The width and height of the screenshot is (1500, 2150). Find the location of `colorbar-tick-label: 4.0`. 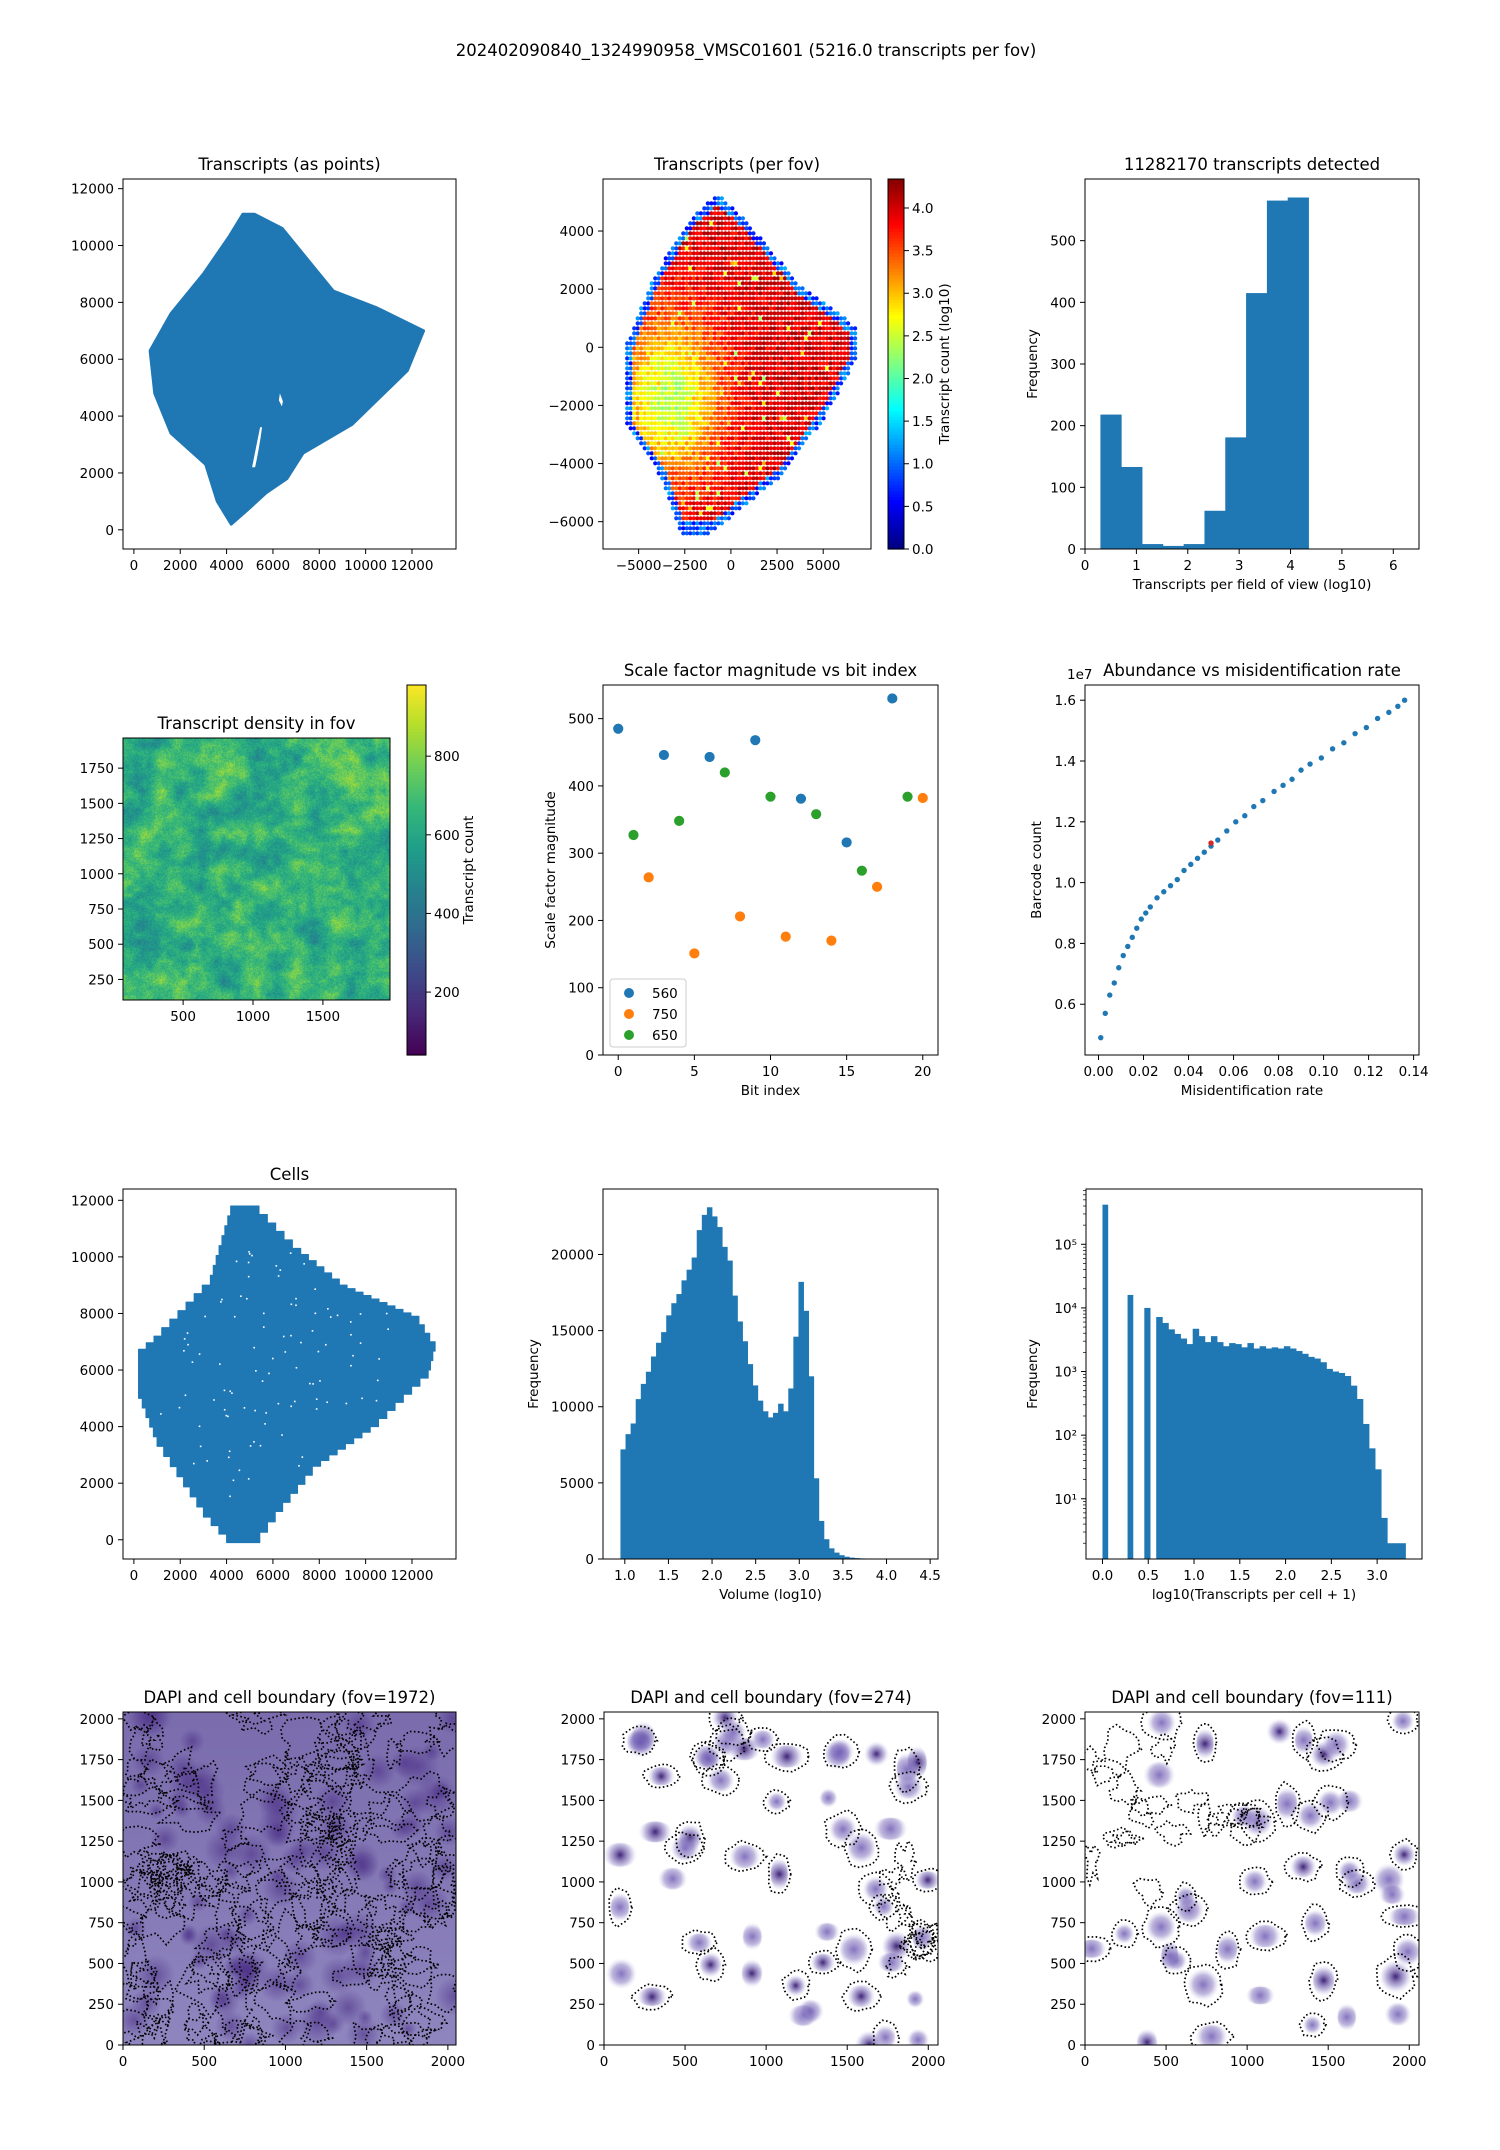

colorbar-tick-label: 4.0 is located at coordinates (922, 209).